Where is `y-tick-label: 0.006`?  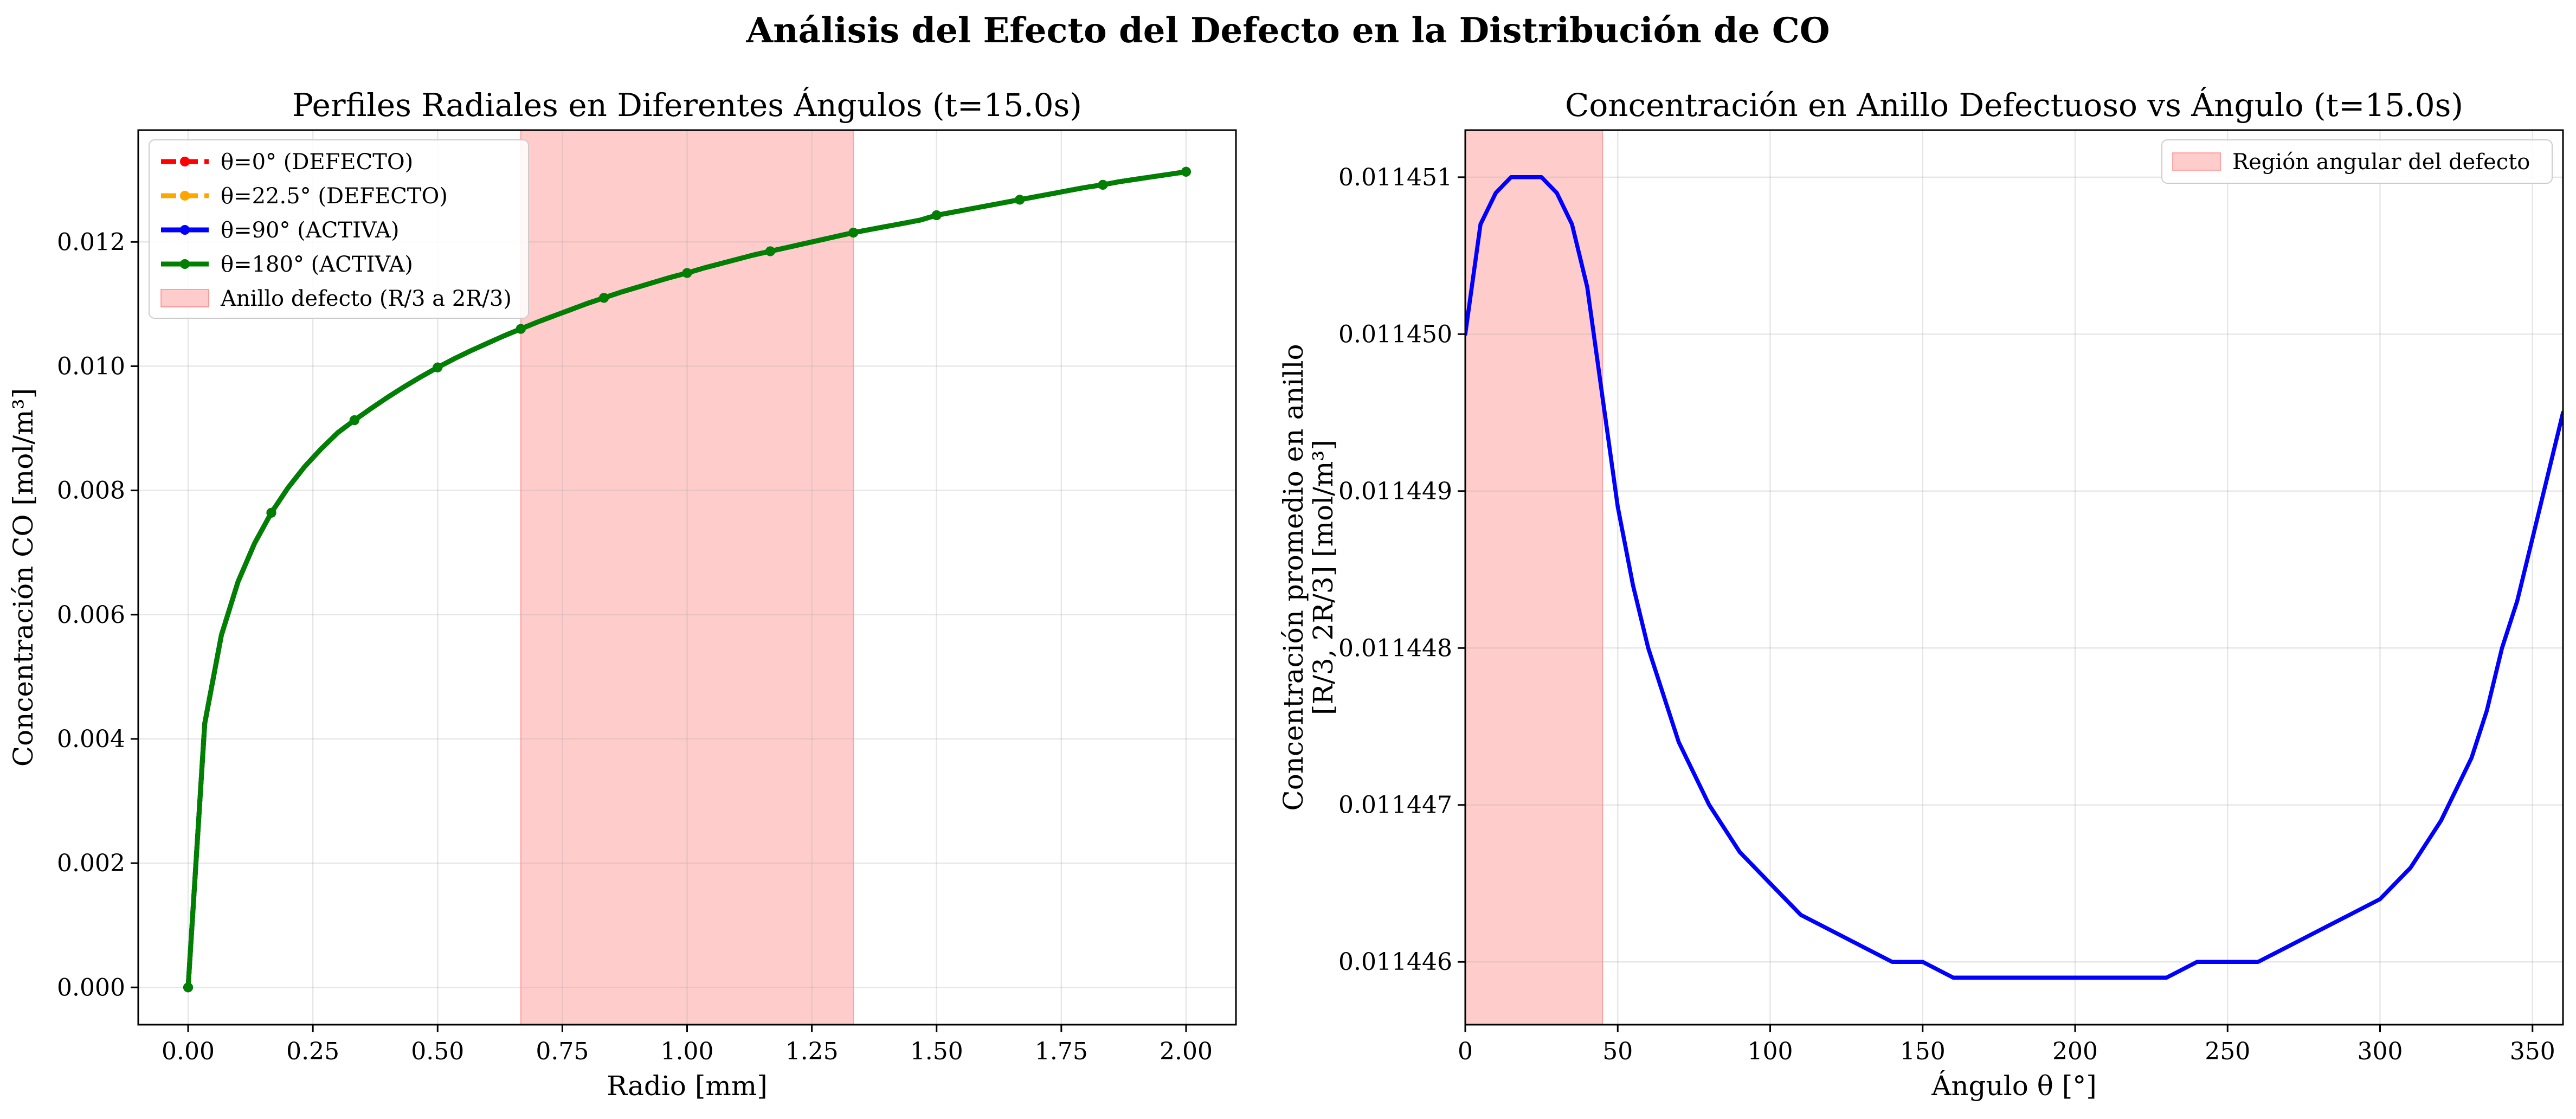 y-tick-label: 0.006 is located at coordinates (91, 615).